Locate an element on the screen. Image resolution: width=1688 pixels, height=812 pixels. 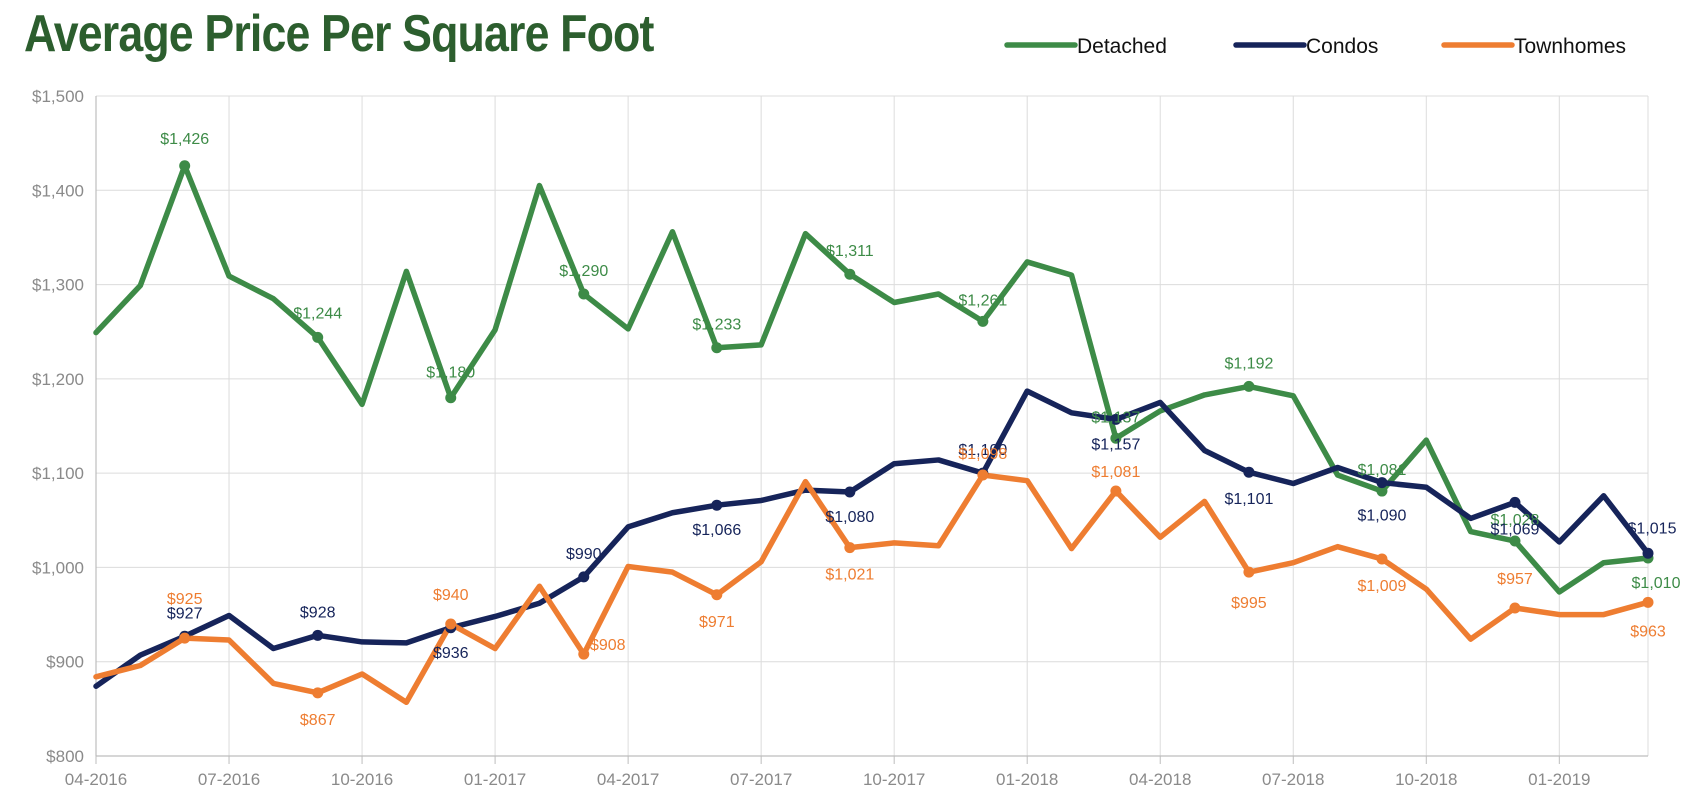
data-label-condos: $1,157 is located at coordinates (1115, 444).